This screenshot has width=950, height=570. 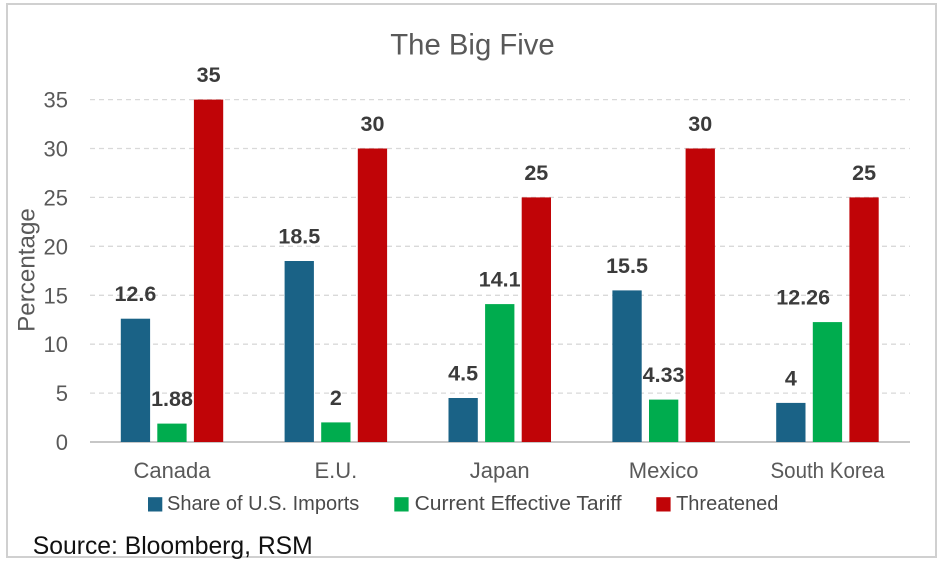 I want to click on svg-text: 12.26, so click(x=803, y=298).